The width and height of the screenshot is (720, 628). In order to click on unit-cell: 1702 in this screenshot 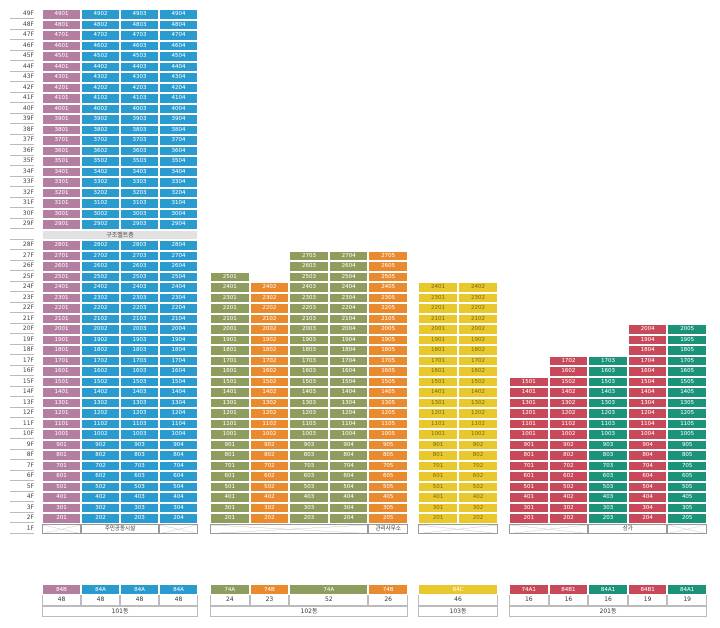, I will do `click(269, 360)`.